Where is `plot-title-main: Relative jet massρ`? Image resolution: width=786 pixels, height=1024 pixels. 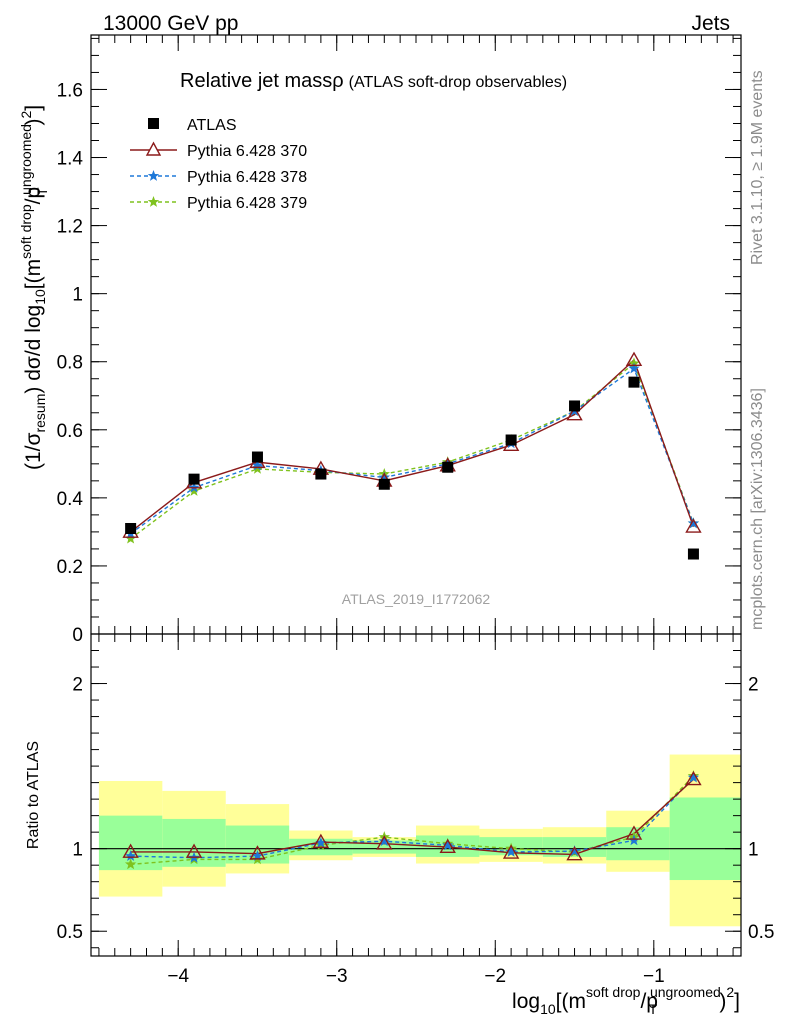 plot-title-main: Relative jet massρ is located at coordinates (262, 81).